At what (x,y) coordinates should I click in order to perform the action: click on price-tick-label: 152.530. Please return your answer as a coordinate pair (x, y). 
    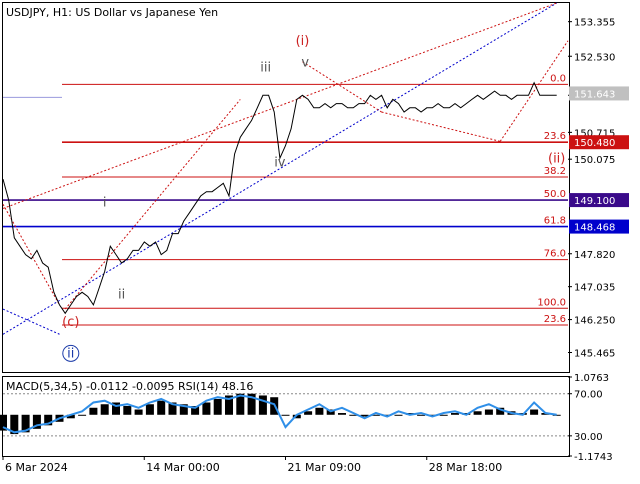
    Looking at the image, I should click on (594, 57).